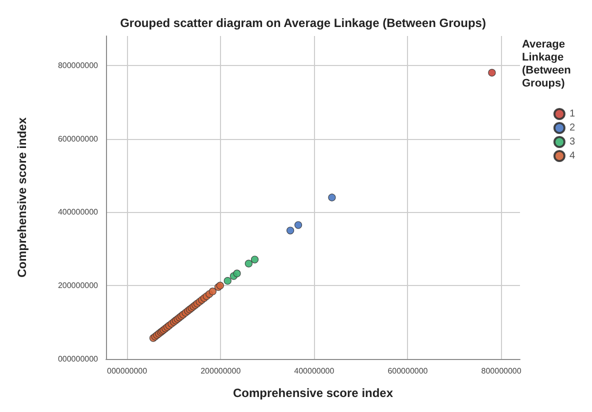 This screenshot has height=412, width=592. I want to click on chart-title: Grouped scatter diagram on Average Linkage (Between Groups), so click(303, 23).